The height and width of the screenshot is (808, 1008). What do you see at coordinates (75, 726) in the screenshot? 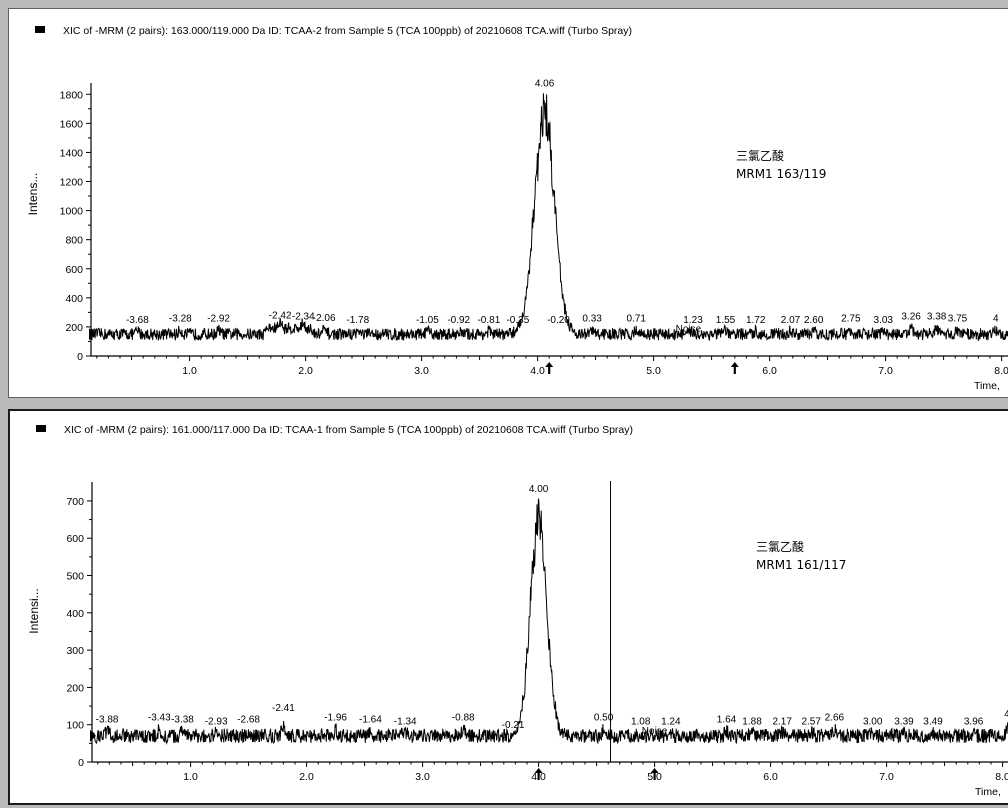
I see `y-tick-label: 100` at bounding box center [75, 726].